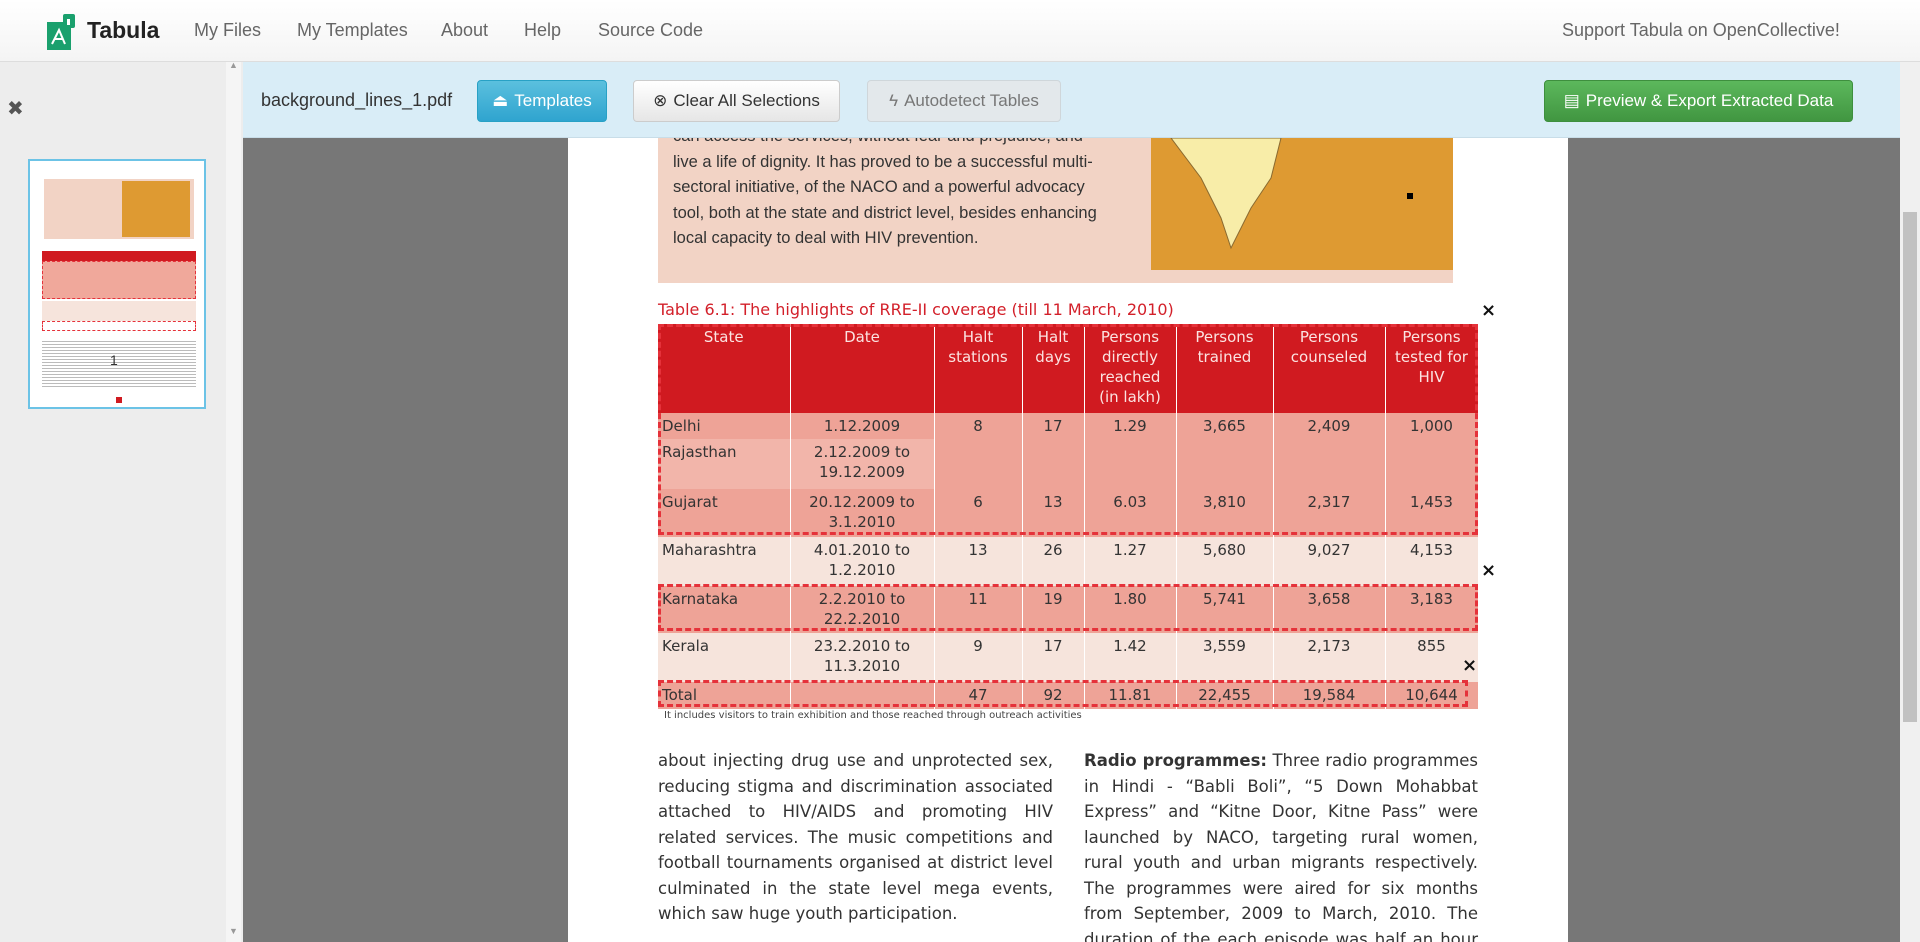 The width and height of the screenshot is (1920, 942). Describe the element at coordinates (978, 513) in the screenshot. I see `table-cell: 6` at that location.